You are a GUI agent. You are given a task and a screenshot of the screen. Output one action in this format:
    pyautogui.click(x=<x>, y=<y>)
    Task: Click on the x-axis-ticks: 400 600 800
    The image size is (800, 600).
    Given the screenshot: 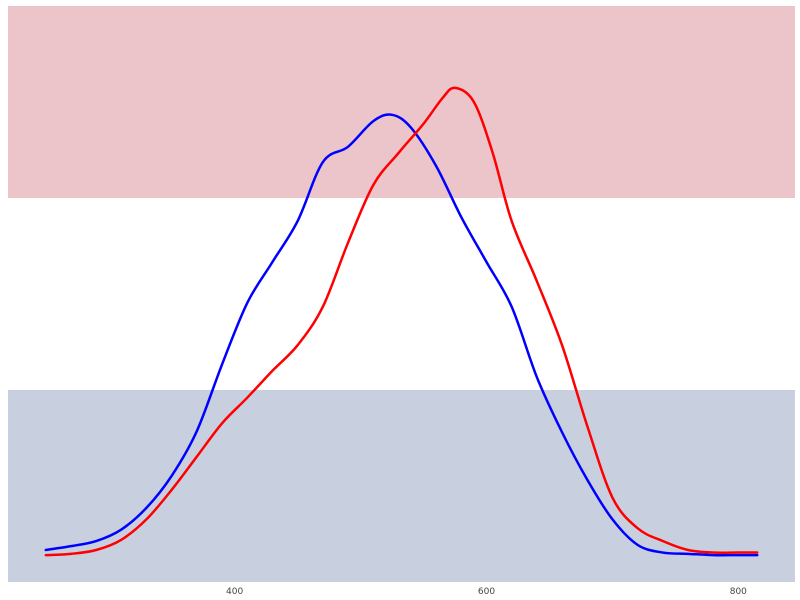 What is the action you would take?
    pyautogui.click(x=486, y=592)
    